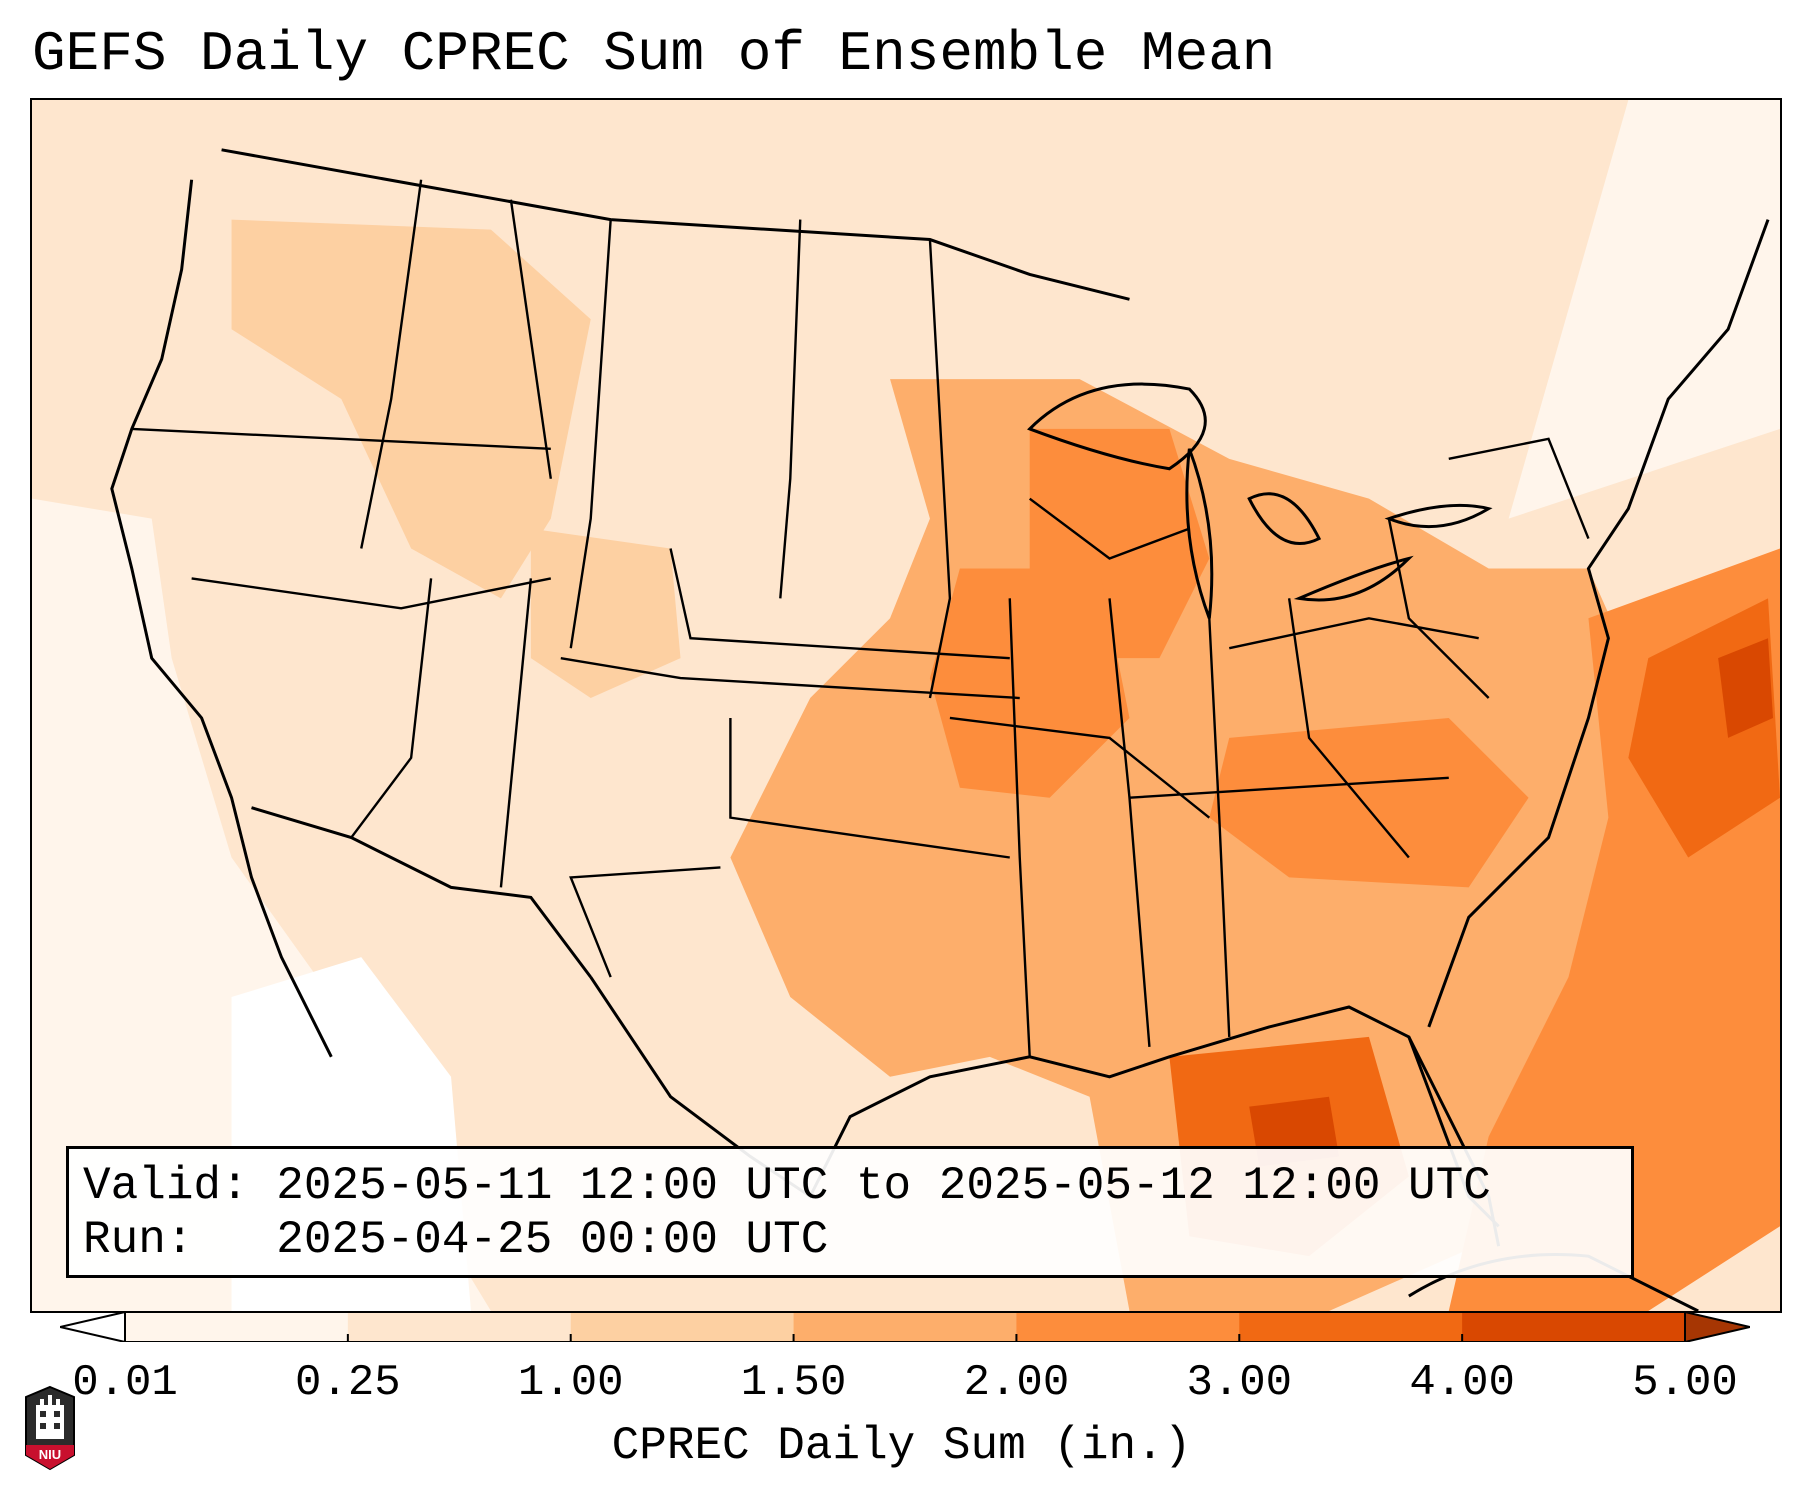 The image size is (1803, 1500). What do you see at coordinates (1754, 225) in the screenshot?
I see `field-atlantic-low` at bounding box center [1754, 225].